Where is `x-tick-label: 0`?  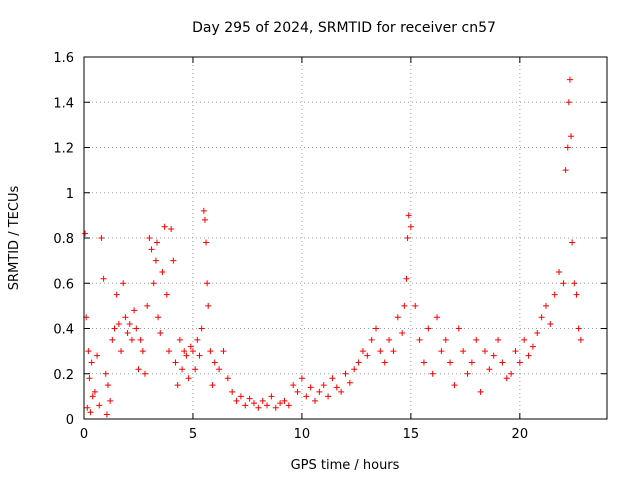
x-tick-label: 0 is located at coordinates (84, 434).